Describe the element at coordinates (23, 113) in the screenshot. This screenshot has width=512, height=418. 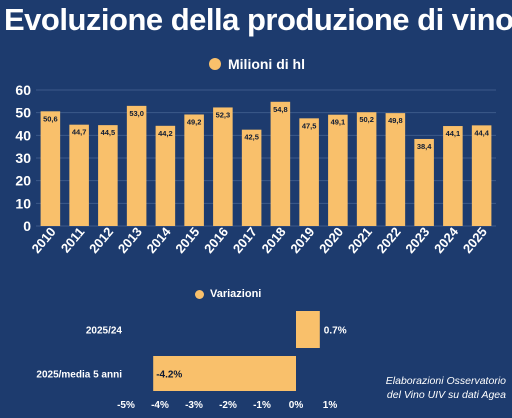
I see `y-tick-label: 50` at that location.